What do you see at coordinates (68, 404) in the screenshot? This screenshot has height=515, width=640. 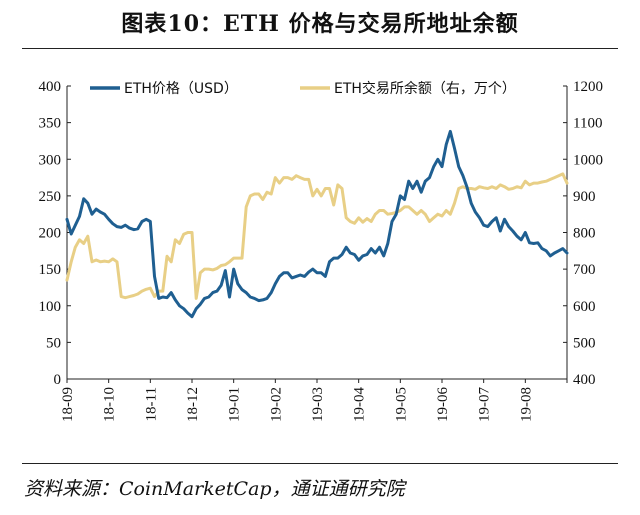 I see `x-tick-label: 18-09` at bounding box center [68, 404].